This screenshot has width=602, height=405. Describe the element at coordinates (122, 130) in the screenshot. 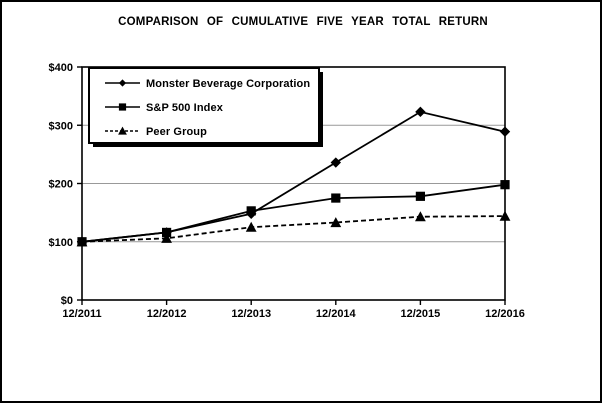

I see `legend-triangle-marker` at that location.